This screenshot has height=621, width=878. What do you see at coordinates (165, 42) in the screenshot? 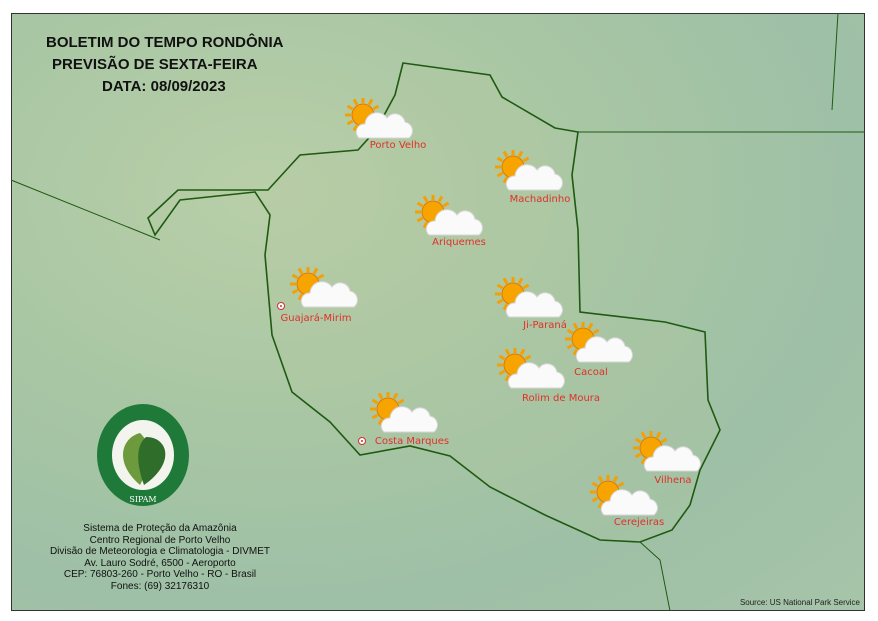
I see `bulletin-title: BOLETIM DO TEMPO RONDÔNIA` at bounding box center [165, 42].